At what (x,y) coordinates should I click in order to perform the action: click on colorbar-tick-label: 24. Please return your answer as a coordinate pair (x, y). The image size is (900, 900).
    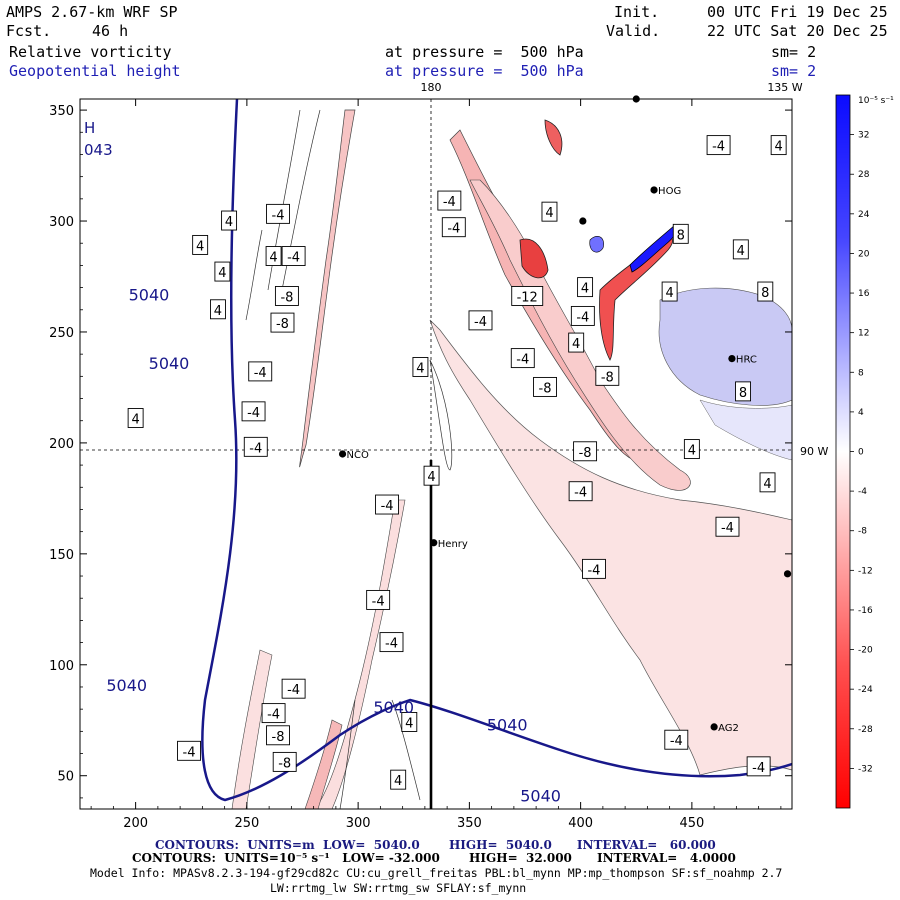
    Looking at the image, I should click on (864, 215).